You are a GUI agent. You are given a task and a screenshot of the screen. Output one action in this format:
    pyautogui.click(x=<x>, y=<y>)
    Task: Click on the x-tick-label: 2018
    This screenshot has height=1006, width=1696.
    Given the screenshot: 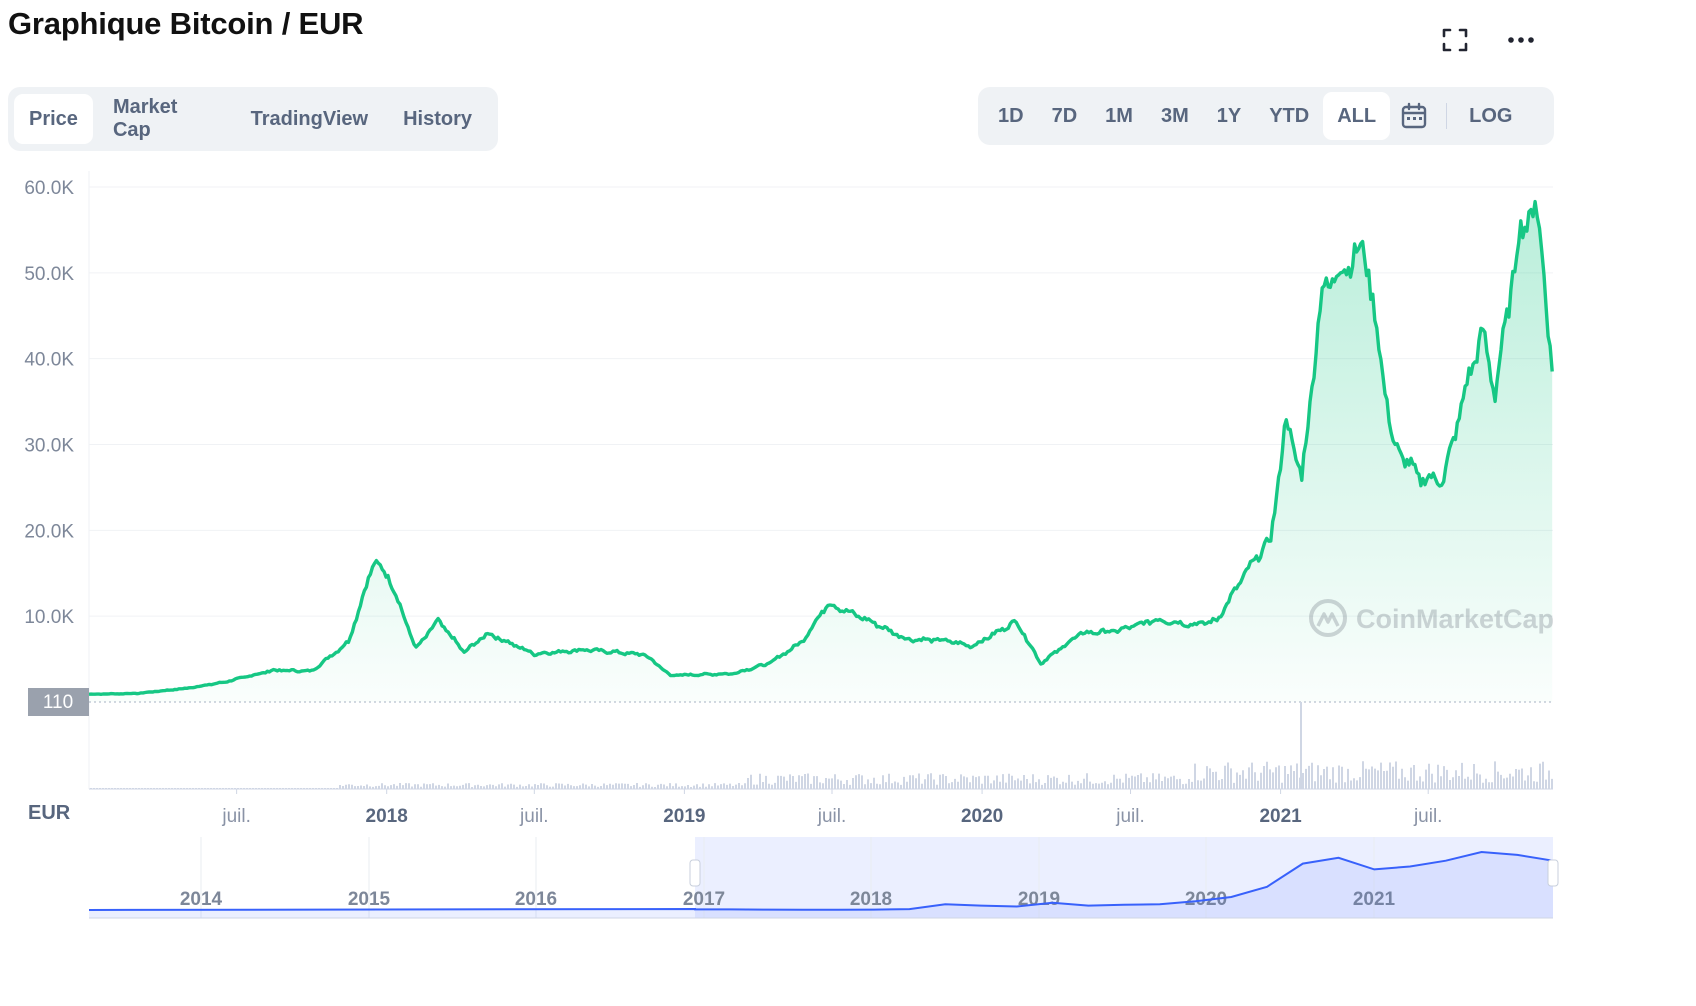 What is the action you would take?
    pyautogui.click(x=387, y=816)
    